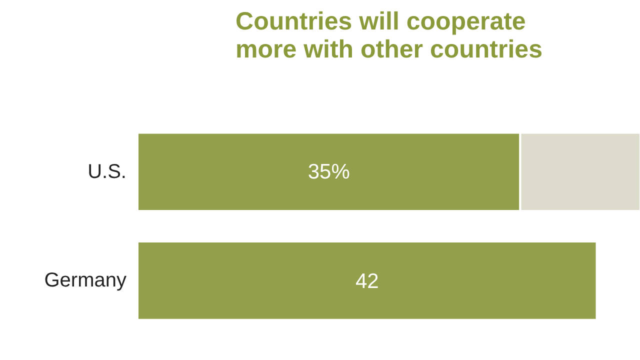 This screenshot has width=640, height=360. What do you see at coordinates (85, 281) in the screenshot?
I see `y-tick-label: Germany` at bounding box center [85, 281].